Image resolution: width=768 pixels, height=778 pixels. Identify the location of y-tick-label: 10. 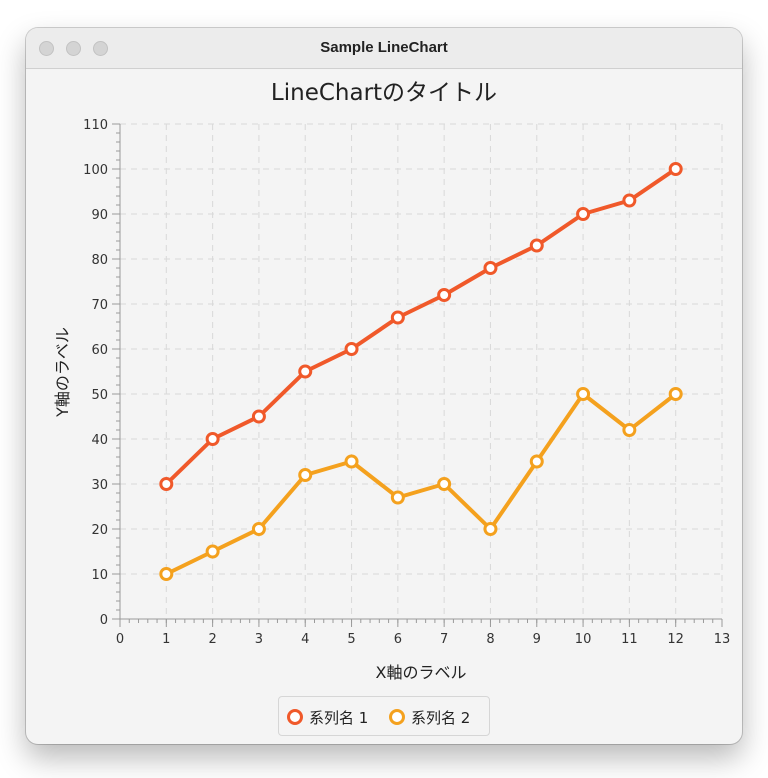
(99, 575).